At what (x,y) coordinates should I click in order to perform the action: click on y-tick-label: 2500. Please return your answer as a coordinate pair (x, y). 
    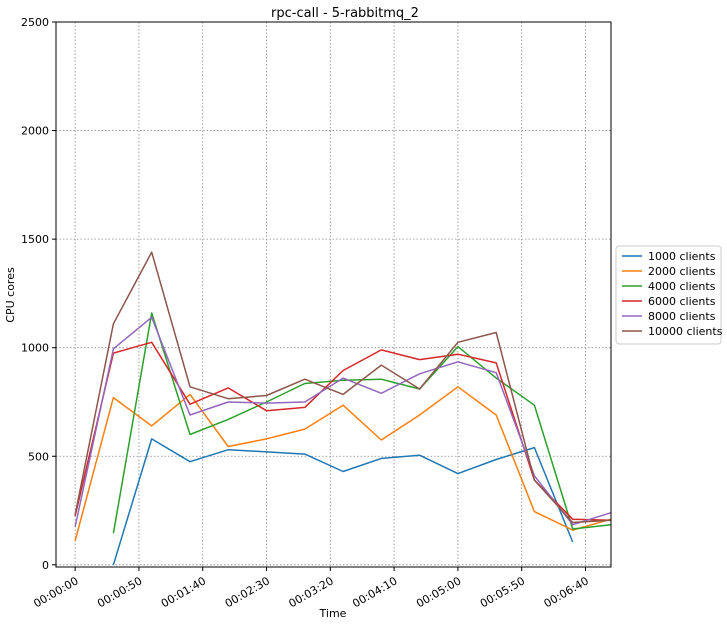
    Looking at the image, I should click on (35, 22).